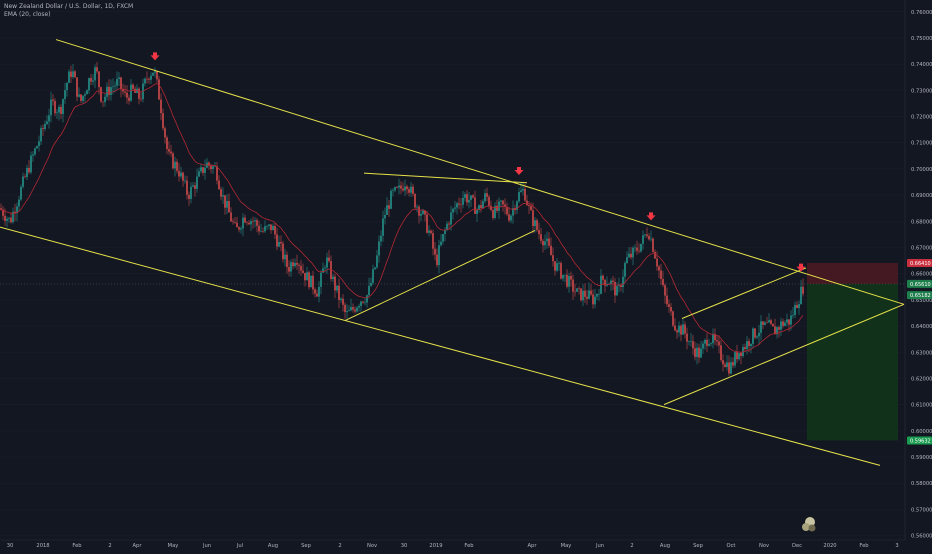  Describe the element at coordinates (806, 527) in the screenshot. I see `logo-shape` at that location.